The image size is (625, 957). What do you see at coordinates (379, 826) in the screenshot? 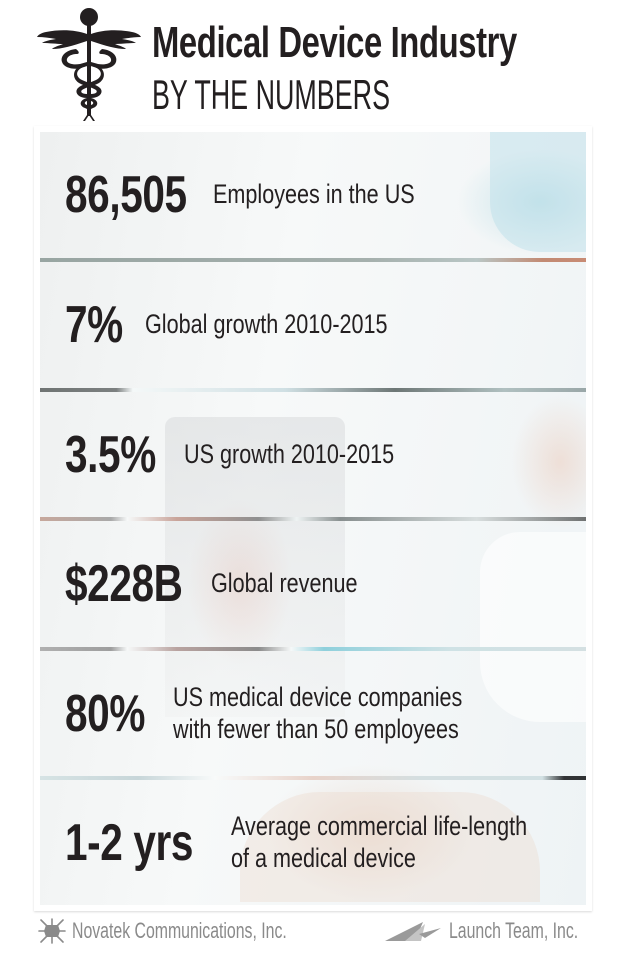
I see `stat-label-line: Average commercial life-length` at bounding box center [379, 826].